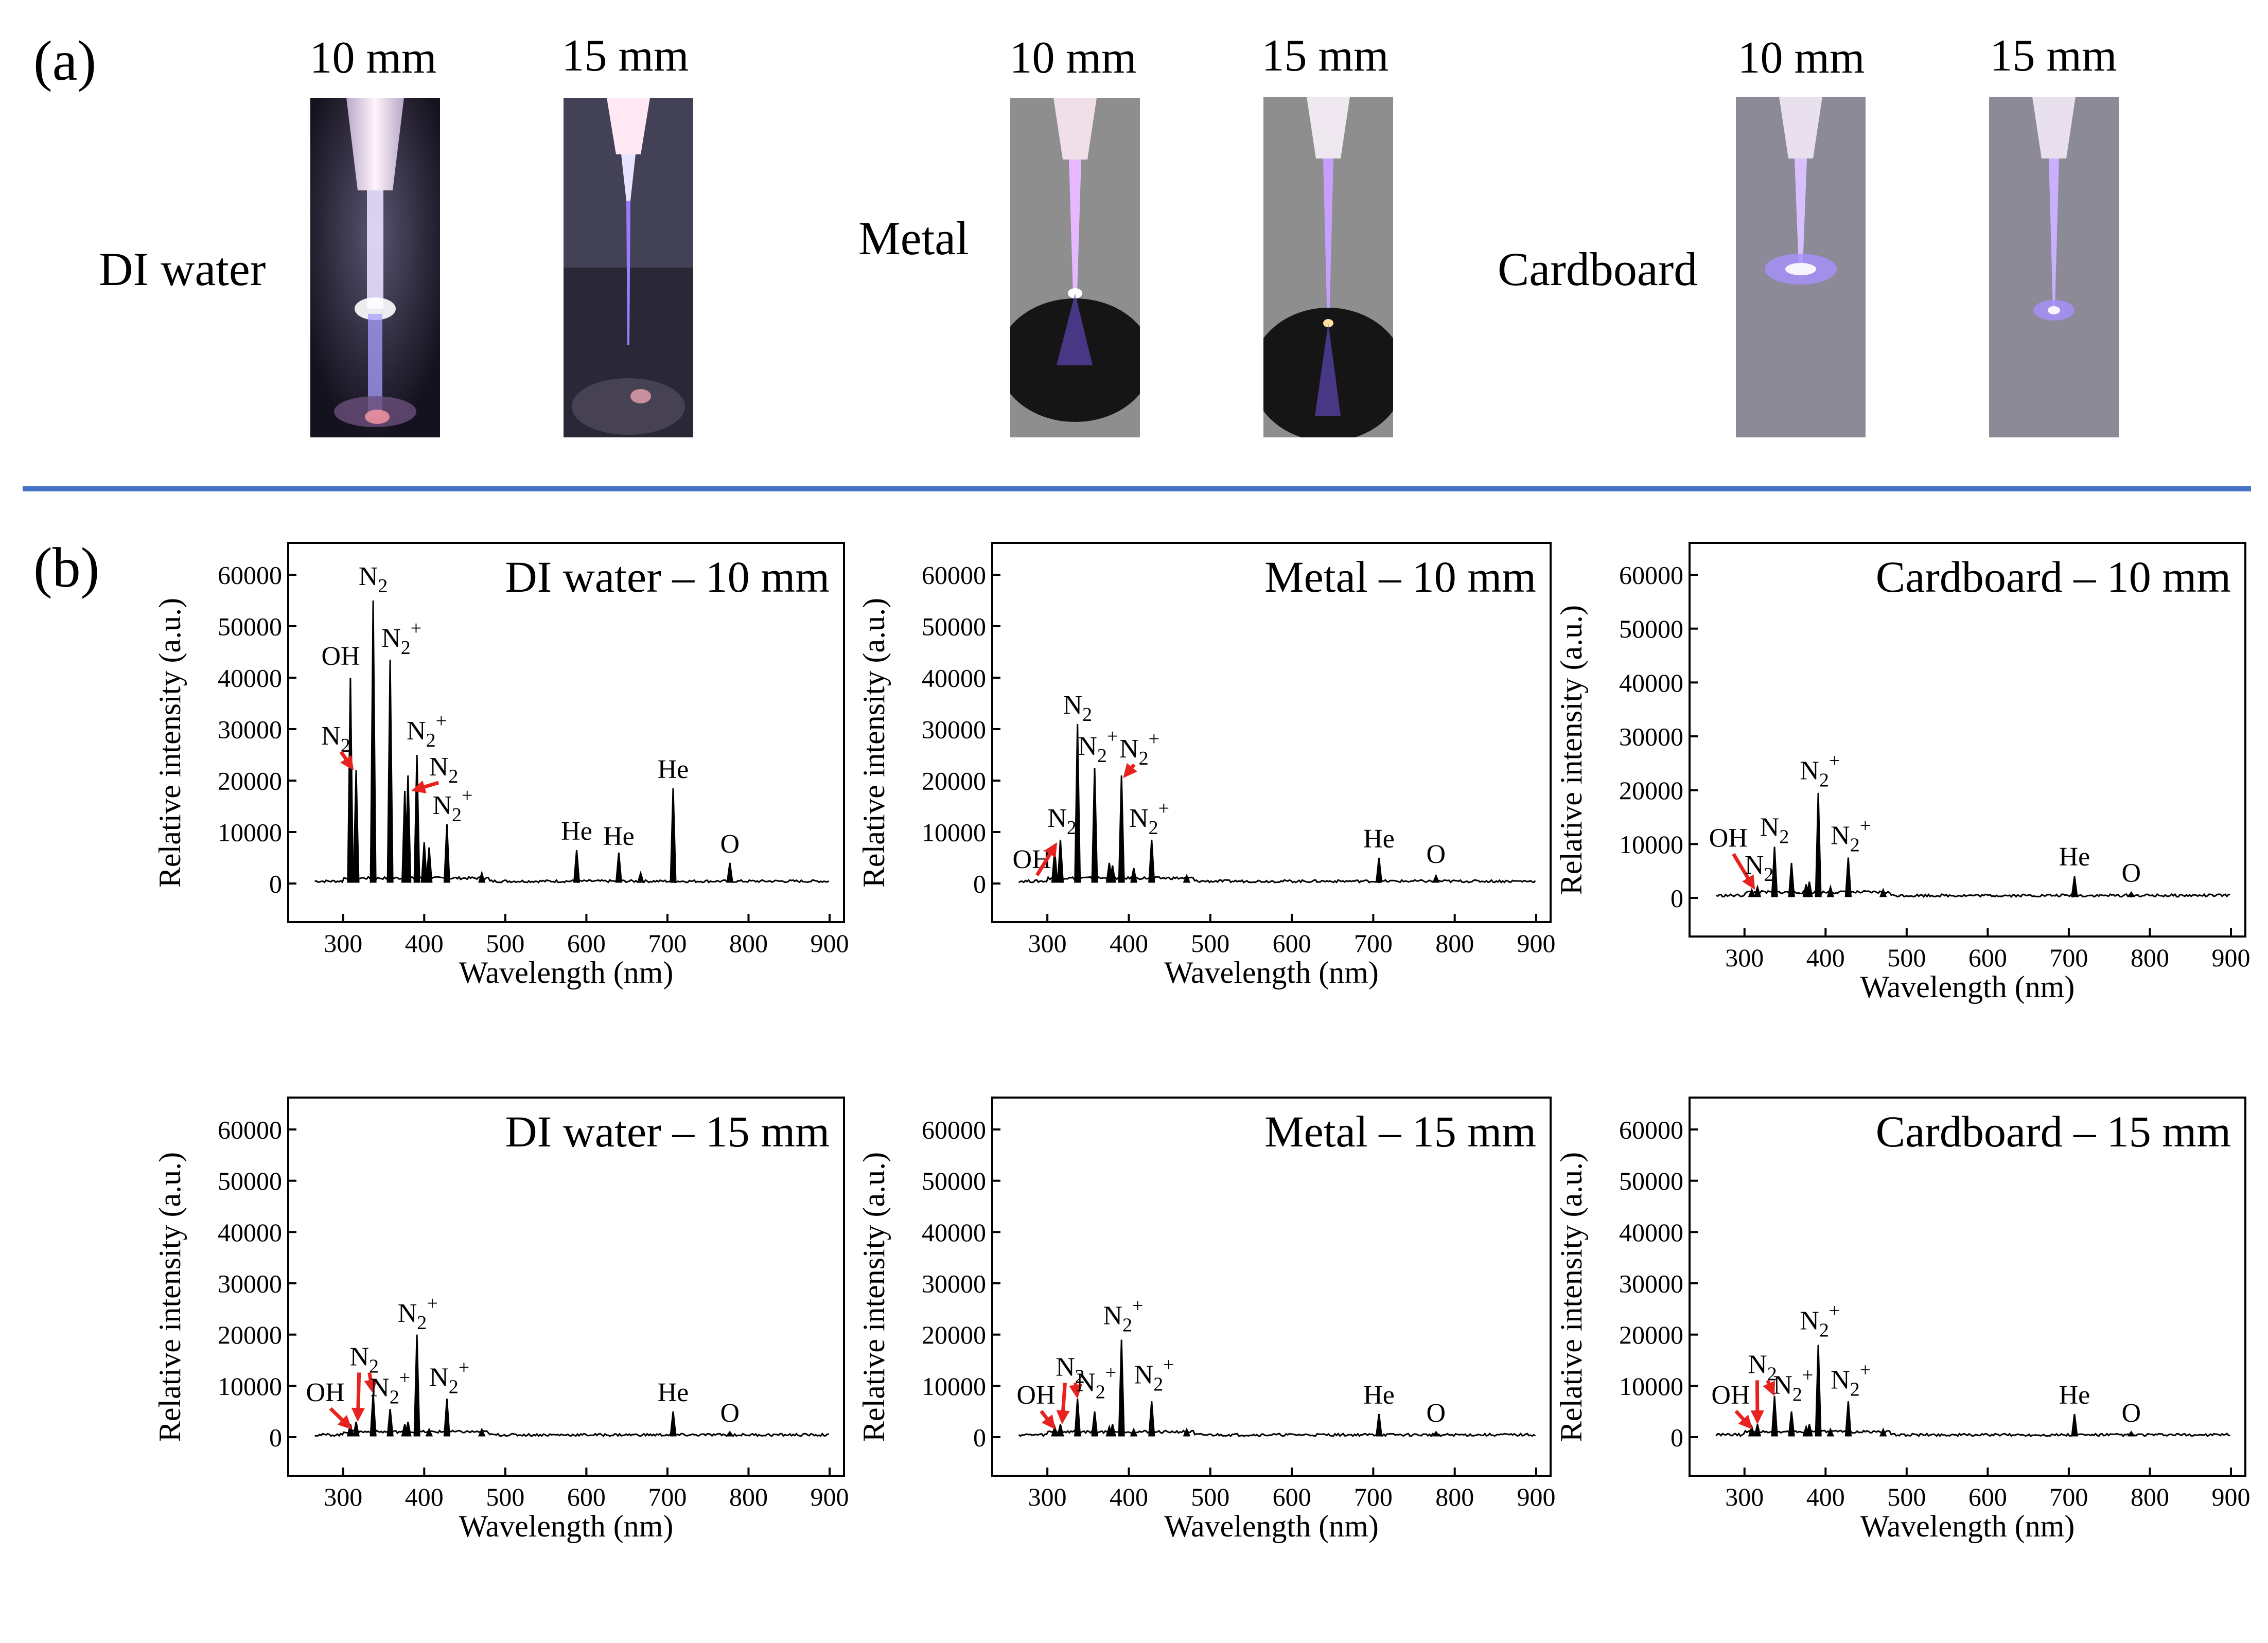 This screenshot has height=1643, width=2268. What do you see at coordinates (913, 238) in the screenshot?
I see `photo-group-label-metal: Metal` at bounding box center [913, 238].